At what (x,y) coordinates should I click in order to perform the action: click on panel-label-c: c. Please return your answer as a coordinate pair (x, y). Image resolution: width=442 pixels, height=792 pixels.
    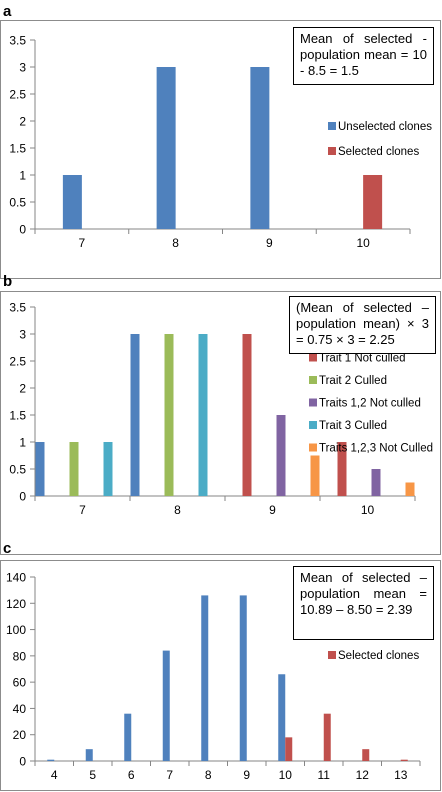
    Looking at the image, I should click on (7, 548).